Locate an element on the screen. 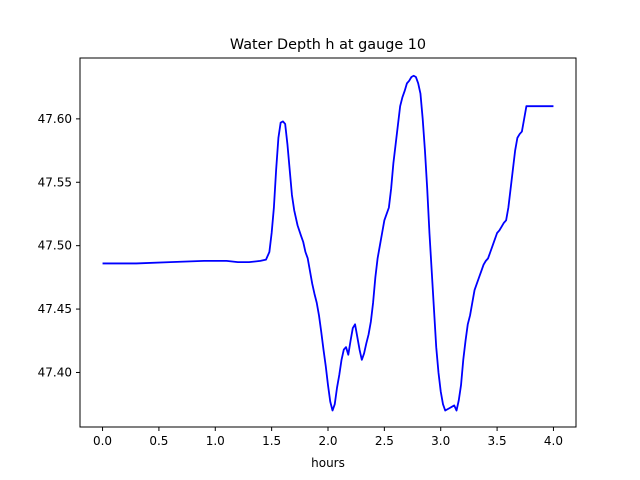 The image size is (640, 480). y-tick-label: 47.50 is located at coordinates (55, 246).